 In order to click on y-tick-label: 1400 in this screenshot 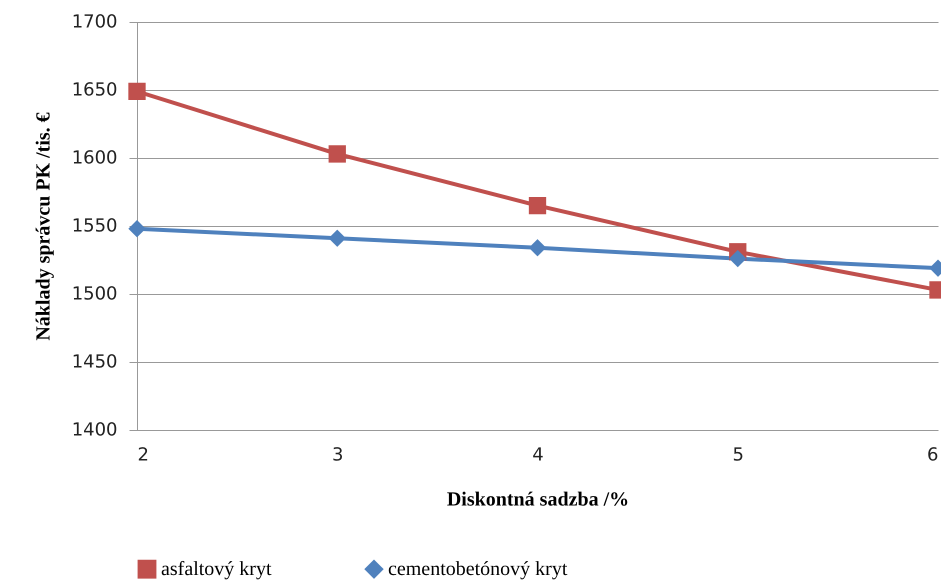, I will do `click(95, 430)`.